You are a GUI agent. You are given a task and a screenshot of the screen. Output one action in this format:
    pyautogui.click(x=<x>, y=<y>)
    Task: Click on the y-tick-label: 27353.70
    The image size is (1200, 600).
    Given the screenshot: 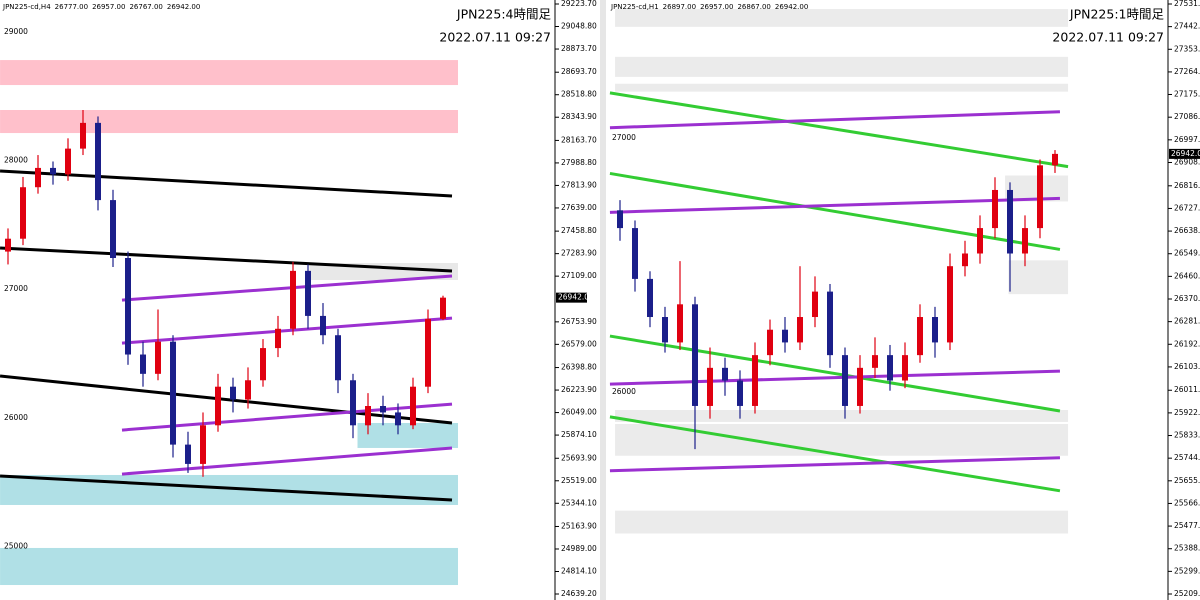 What is the action you would take?
    pyautogui.click(x=1187, y=48)
    